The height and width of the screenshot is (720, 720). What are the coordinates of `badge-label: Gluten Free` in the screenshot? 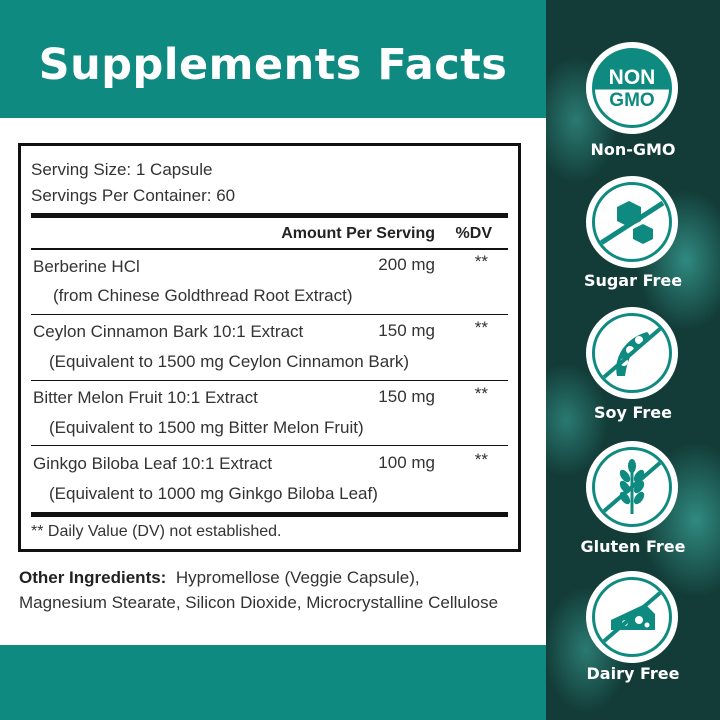 It's located at (633, 546).